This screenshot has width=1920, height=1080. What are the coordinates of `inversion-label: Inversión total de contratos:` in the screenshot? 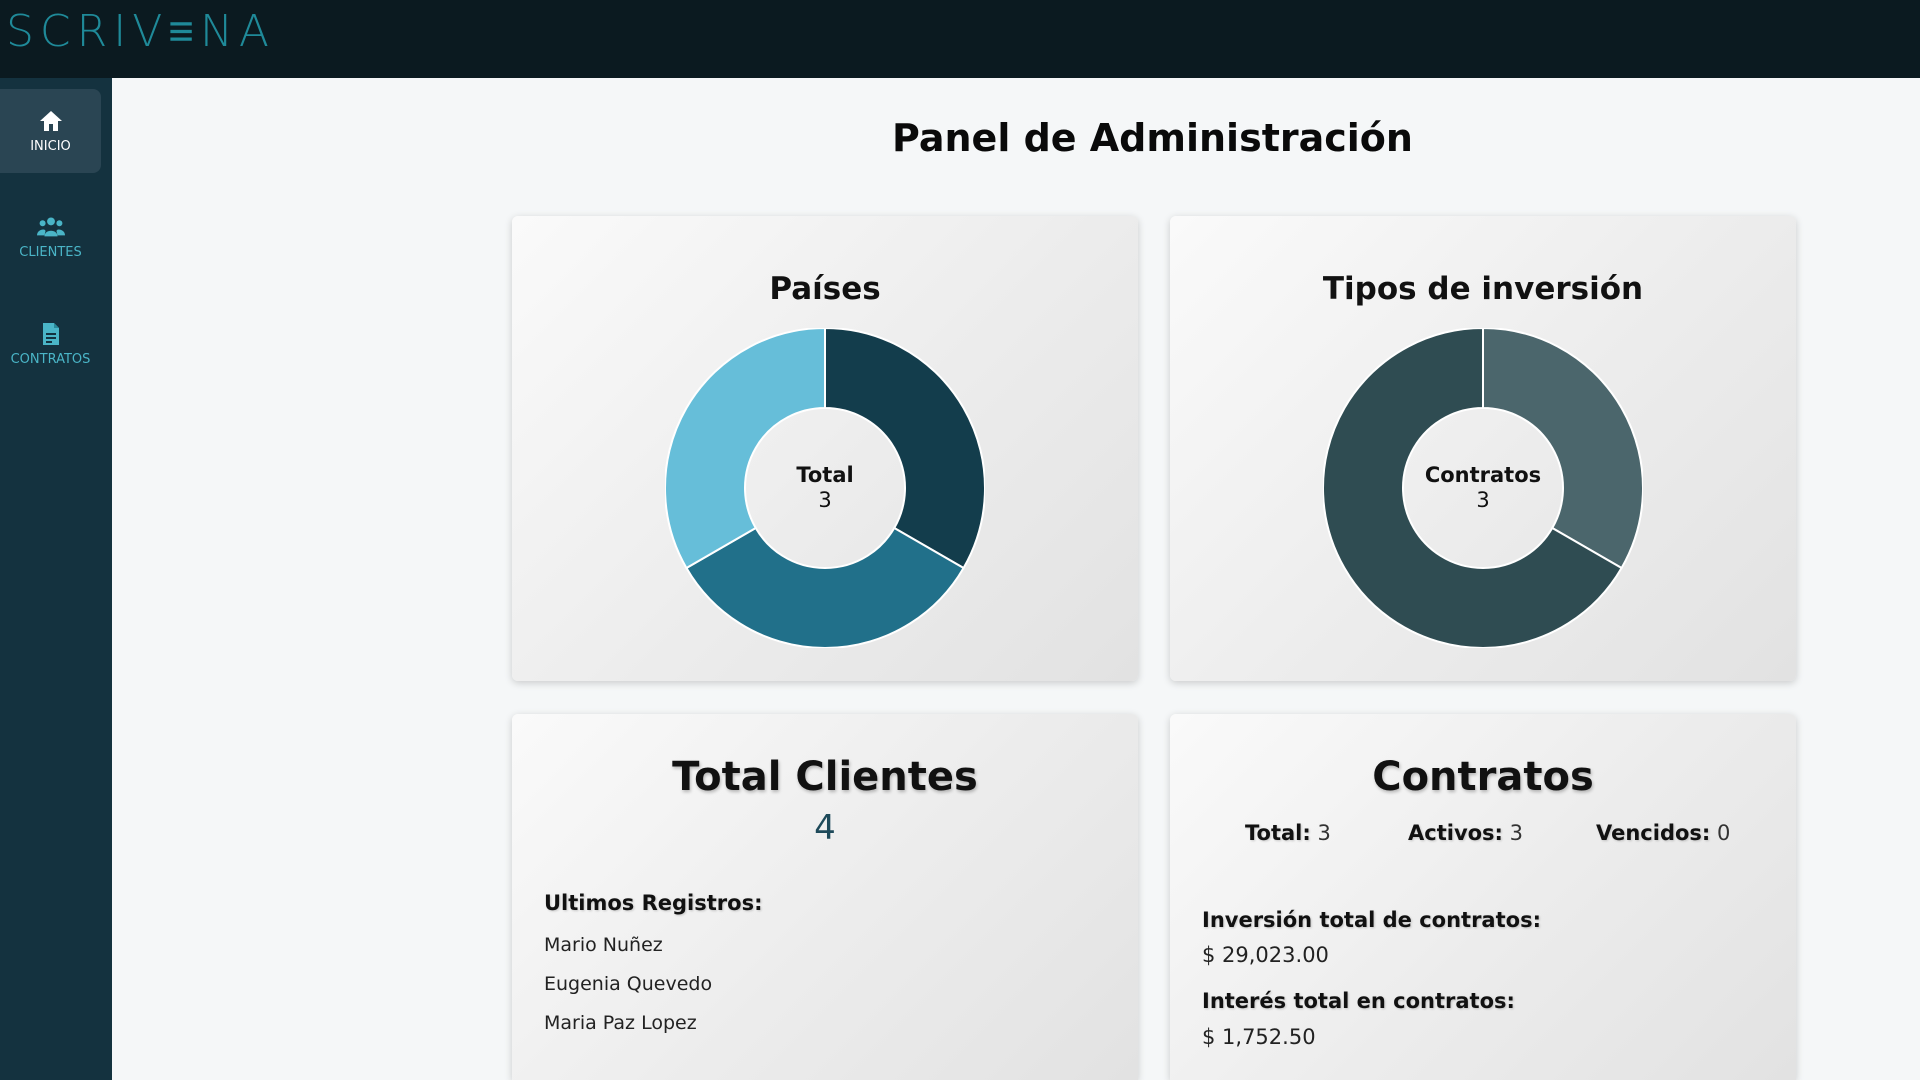 It's located at (1371, 920).